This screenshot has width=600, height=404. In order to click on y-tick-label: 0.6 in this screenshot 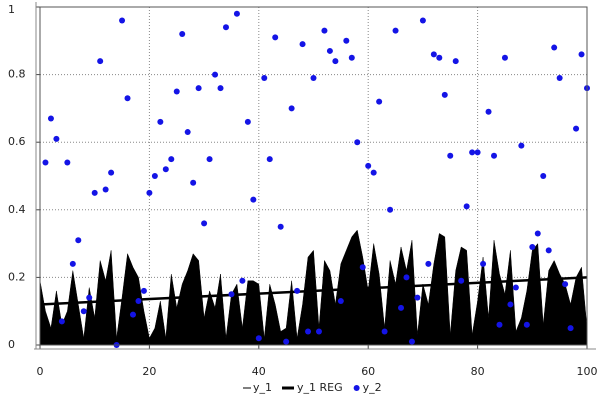, I will do `click(17, 141)`.